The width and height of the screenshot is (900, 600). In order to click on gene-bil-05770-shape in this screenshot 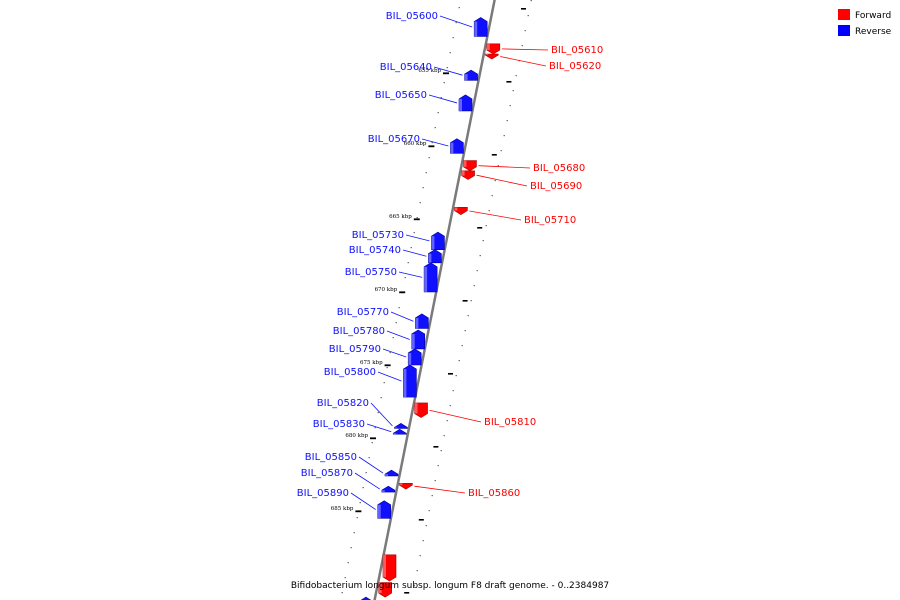, I will do `click(422, 321)`.